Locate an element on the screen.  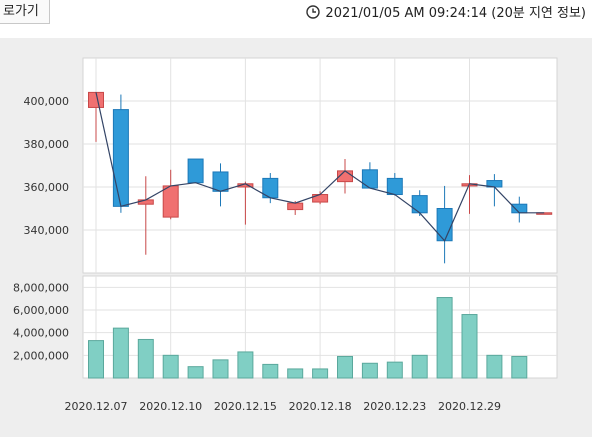
volume-tick-label: 4,000,000 is located at coordinates (41, 333).